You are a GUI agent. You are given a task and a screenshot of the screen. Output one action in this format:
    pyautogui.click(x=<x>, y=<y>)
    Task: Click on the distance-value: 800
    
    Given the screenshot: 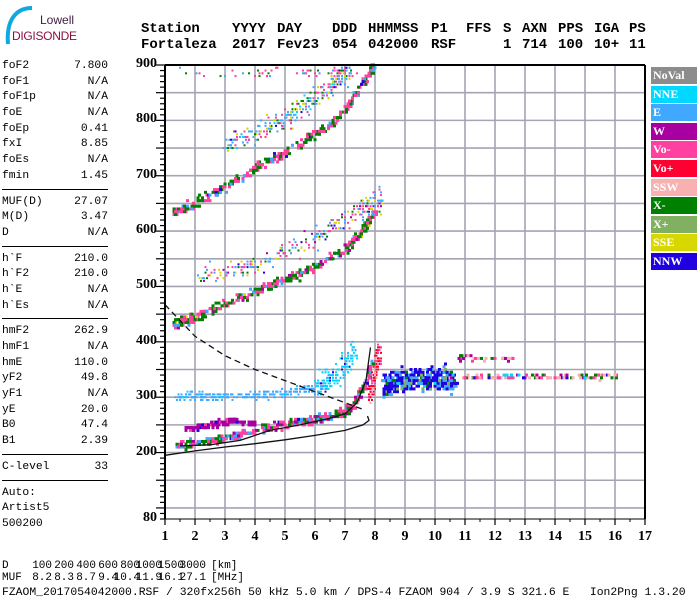 What is the action you would take?
    pyautogui.click(x=129, y=566)
    